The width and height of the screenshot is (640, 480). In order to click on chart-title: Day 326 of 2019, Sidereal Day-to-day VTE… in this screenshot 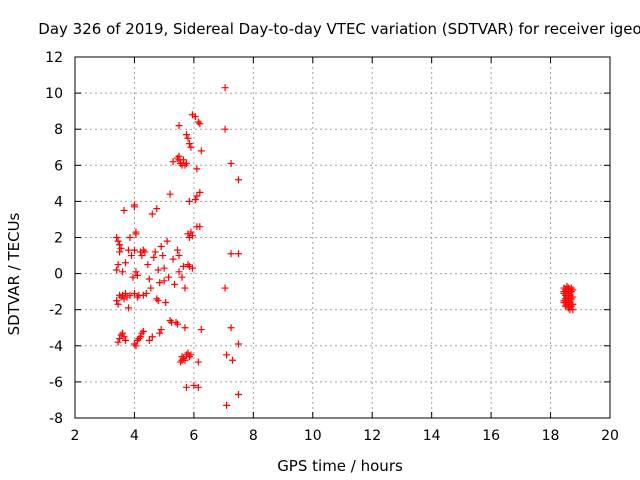, I will do `click(339, 29)`.